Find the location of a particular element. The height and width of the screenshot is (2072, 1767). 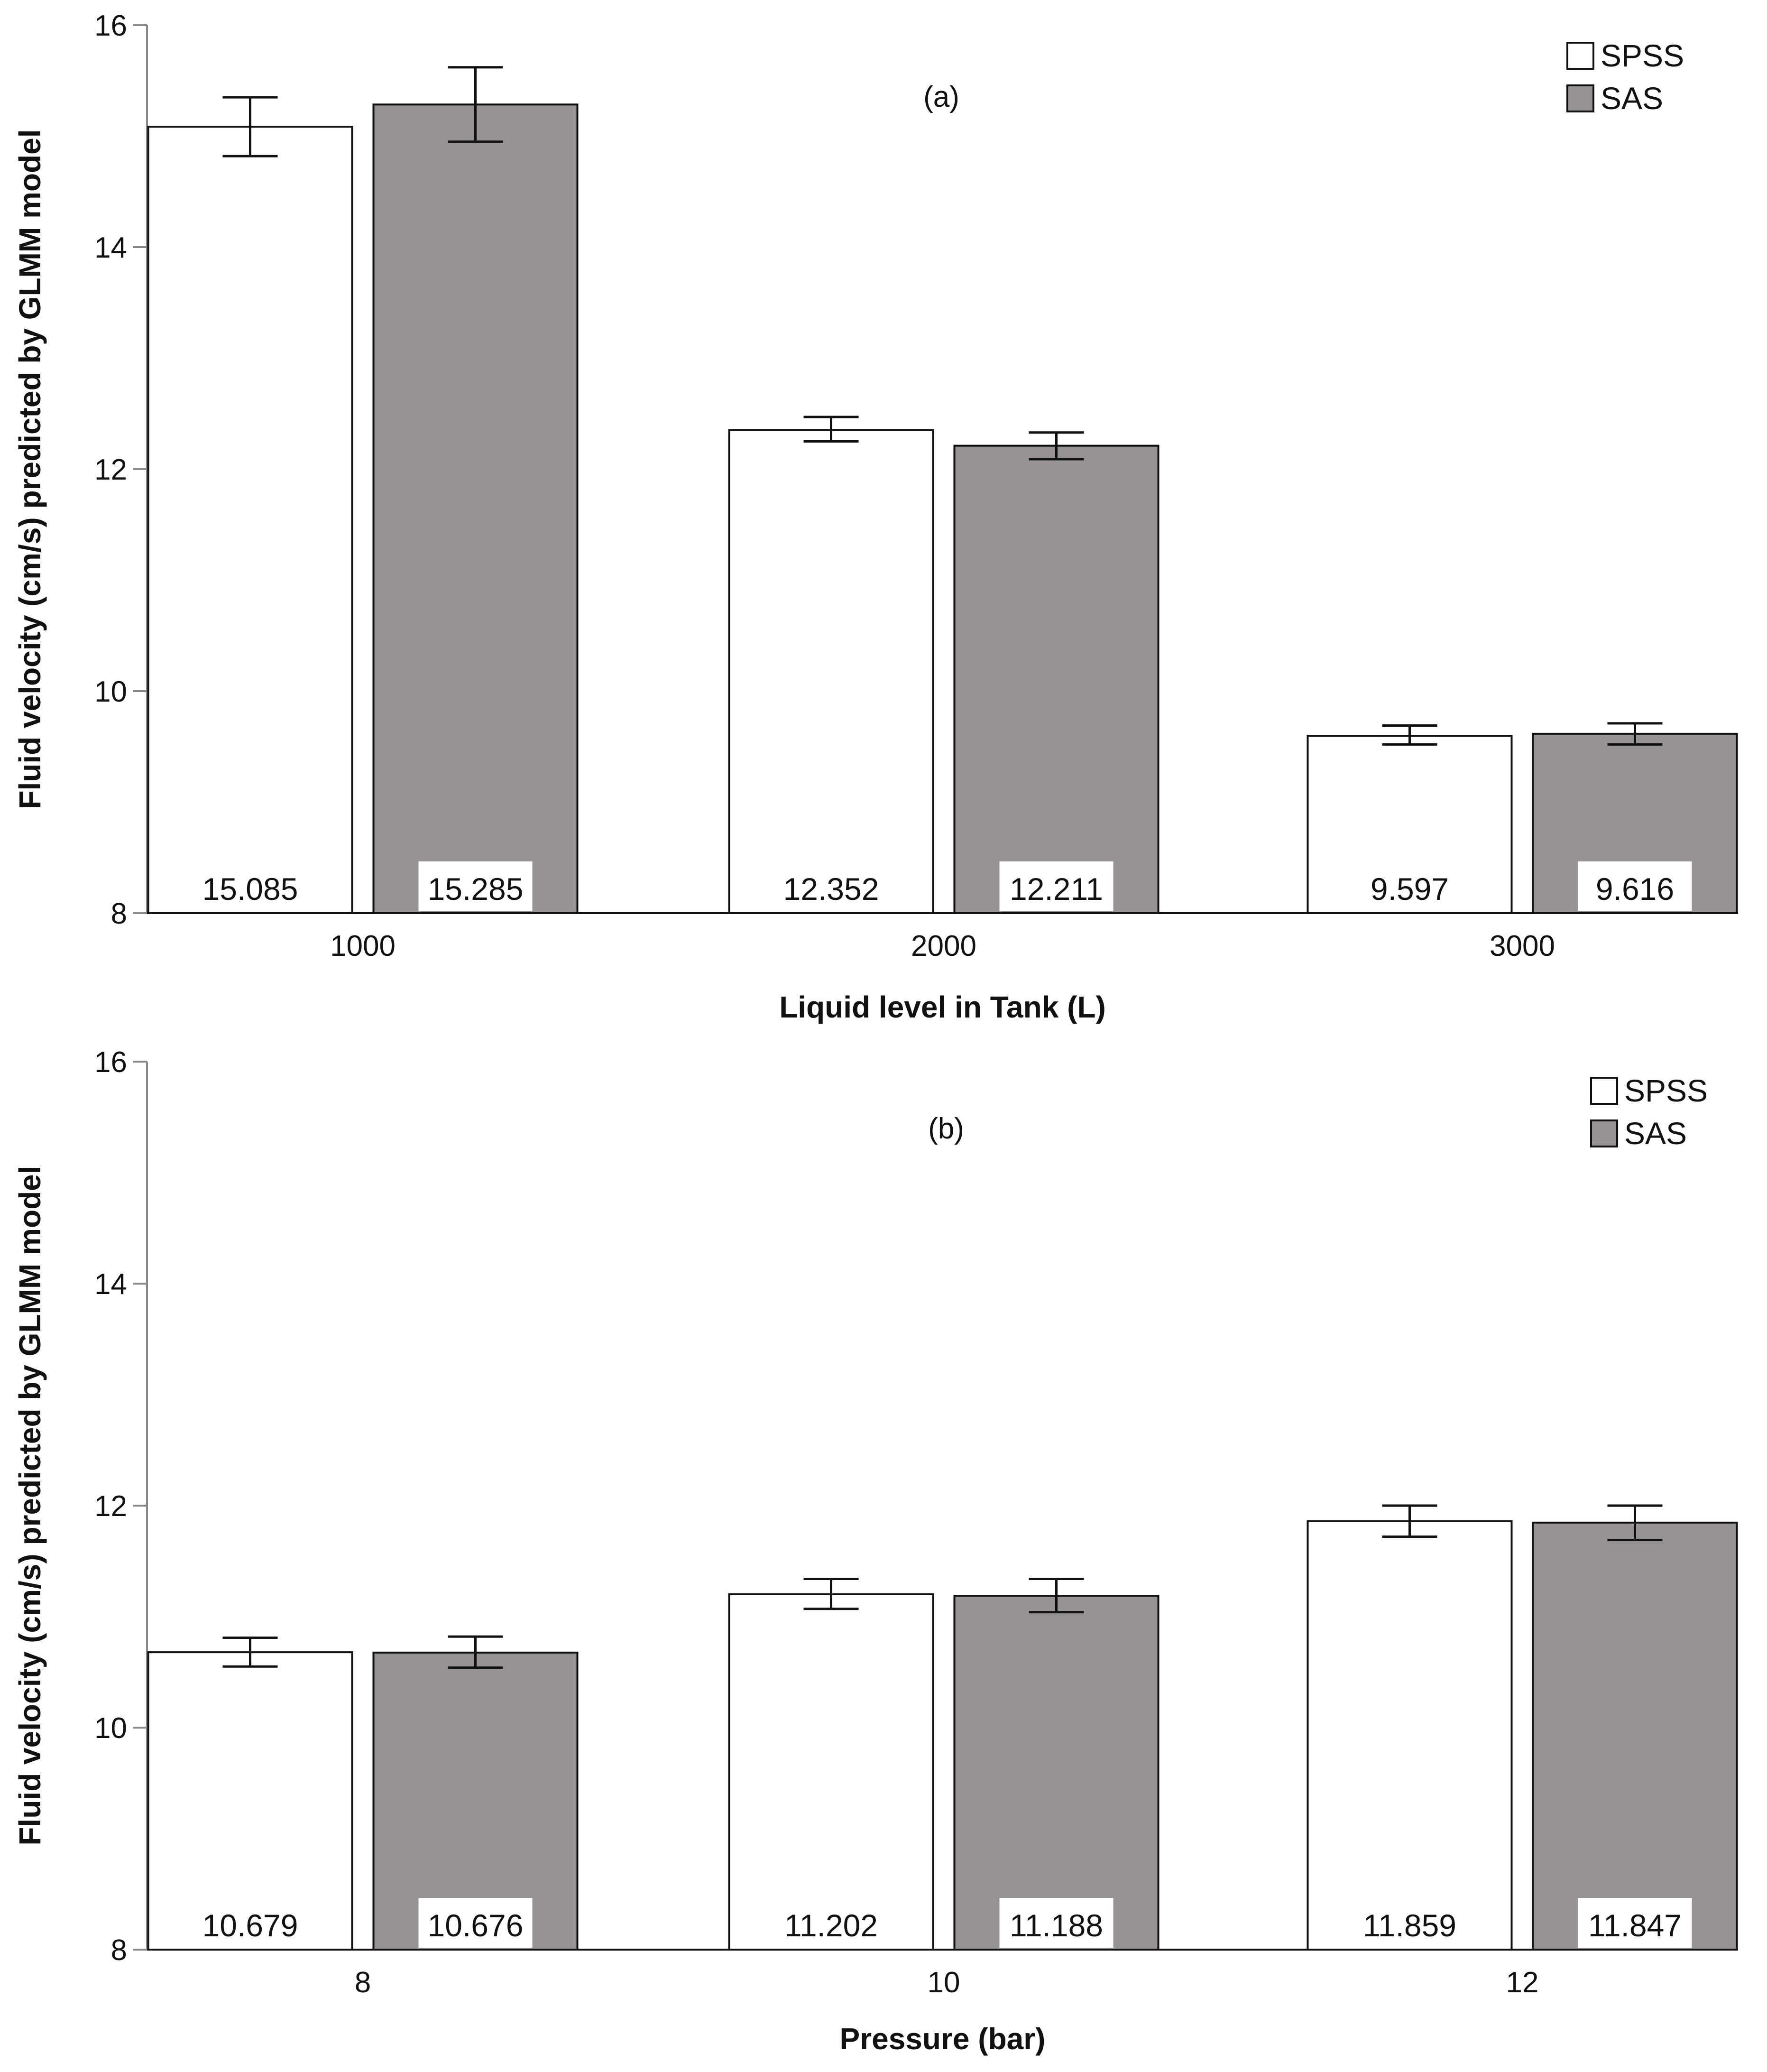

data-label-spss-a: 15.085 is located at coordinates (250, 888).